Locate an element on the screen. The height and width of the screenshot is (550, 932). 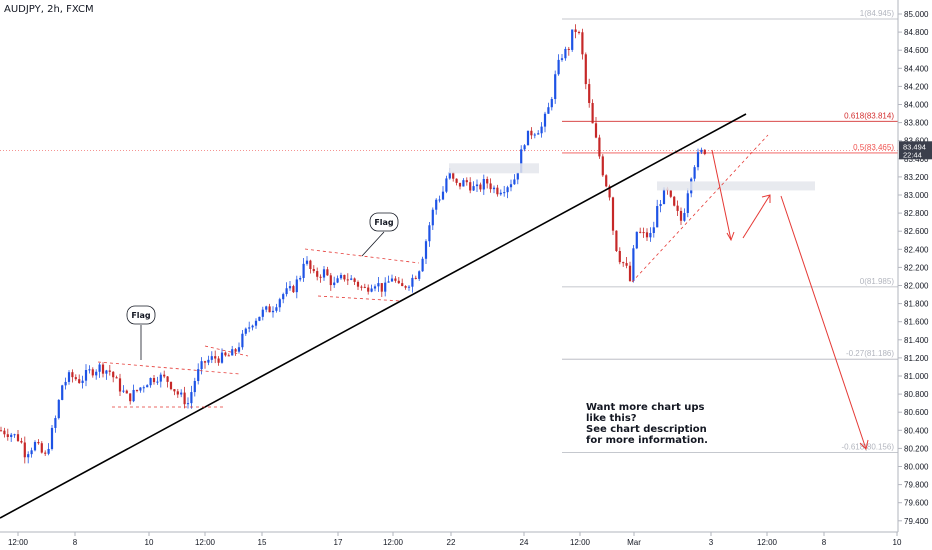
flag-callout: Flag is located at coordinates (141, 332).